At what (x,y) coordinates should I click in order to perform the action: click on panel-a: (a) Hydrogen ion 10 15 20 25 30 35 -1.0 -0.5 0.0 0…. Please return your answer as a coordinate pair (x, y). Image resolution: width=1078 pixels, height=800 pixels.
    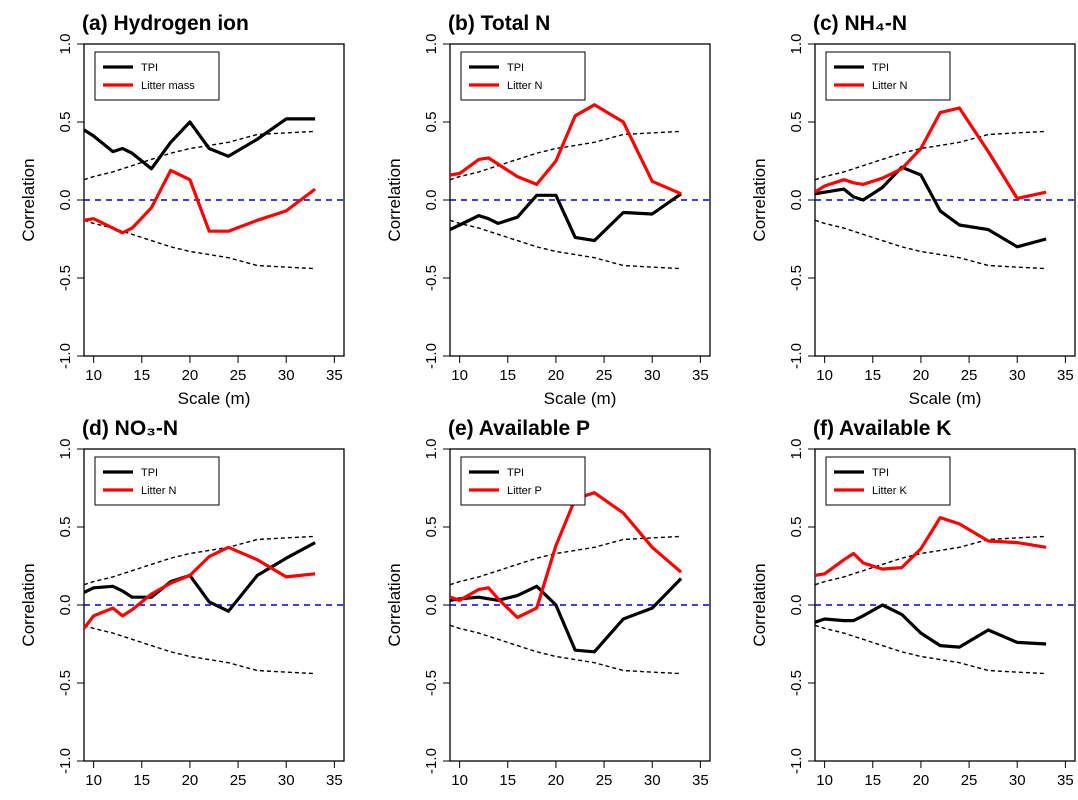
    Looking at the image, I should click on (182, 210).